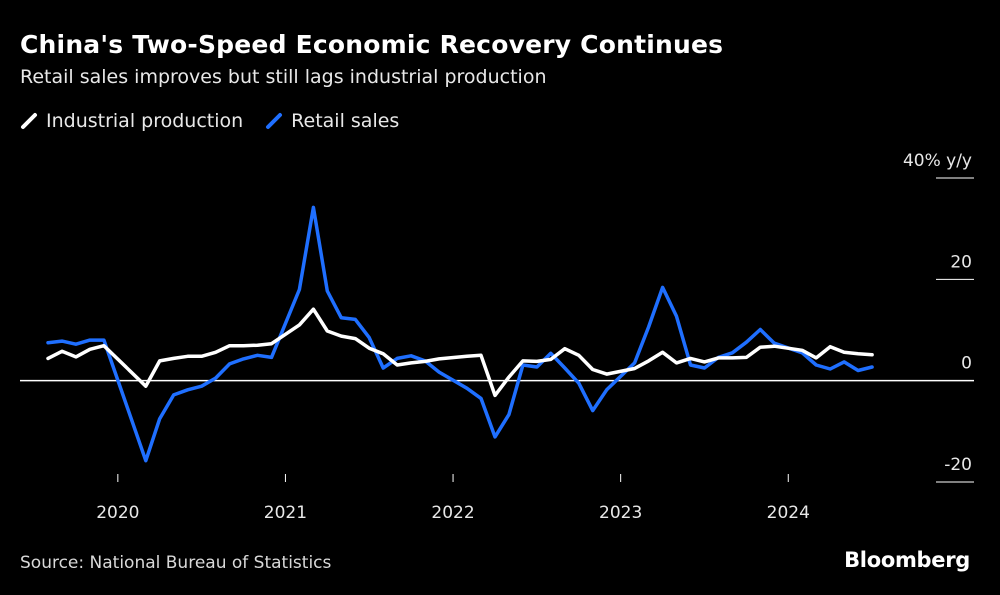  Describe the element at coordinates (345, 121) in the screenshot. I see `legend-label-retail: Retail sales` at that location.